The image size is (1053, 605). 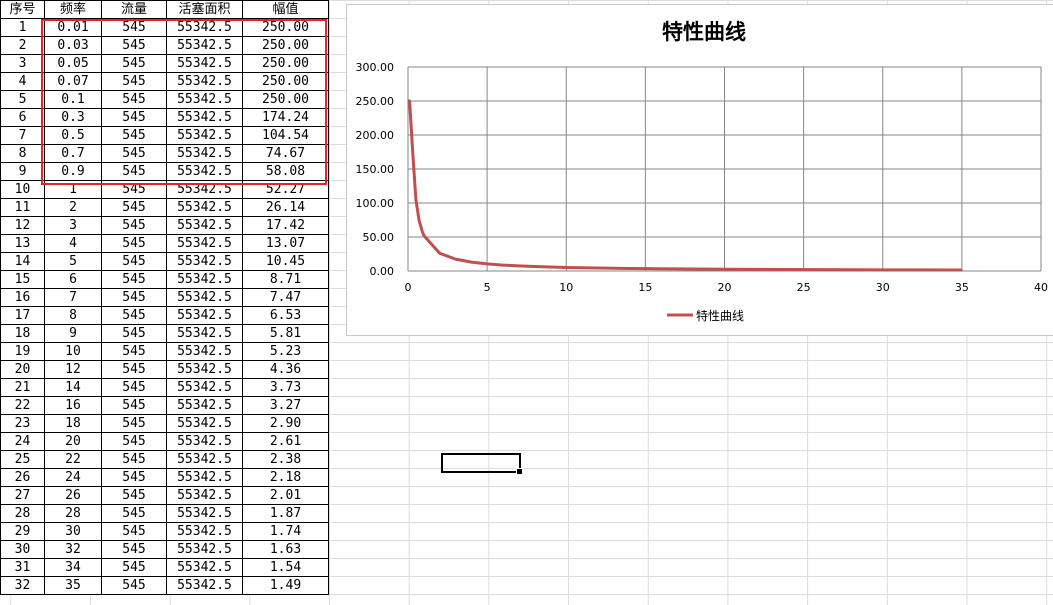 What do you see at coordinates (22, 297) in the screenshot?
I see `cell-index: 16` at bounding box center [22, 297].